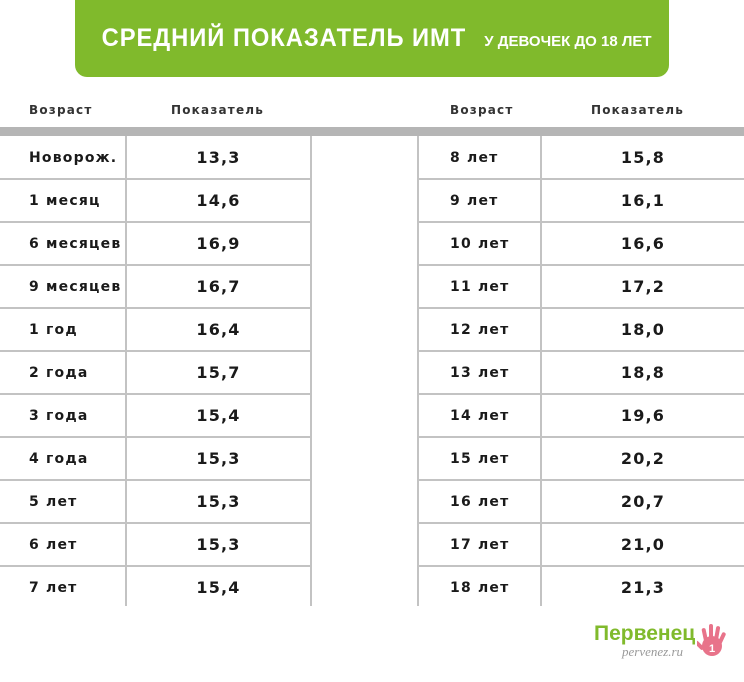 The height and width of the screenshot is (682, 744). I want to click on age-cell: 17 лет, so click(480, 544).